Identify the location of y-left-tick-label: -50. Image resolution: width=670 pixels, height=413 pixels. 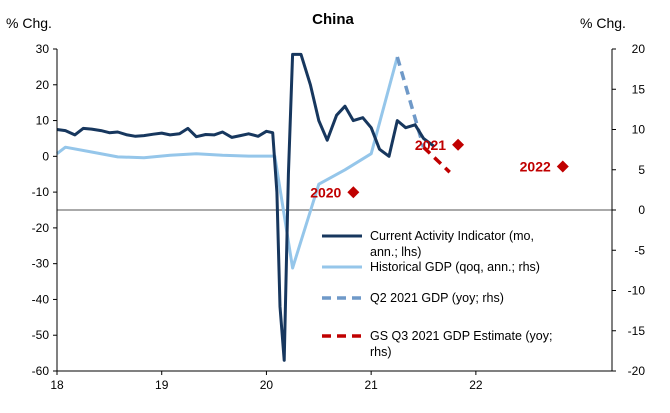
(41, 335).